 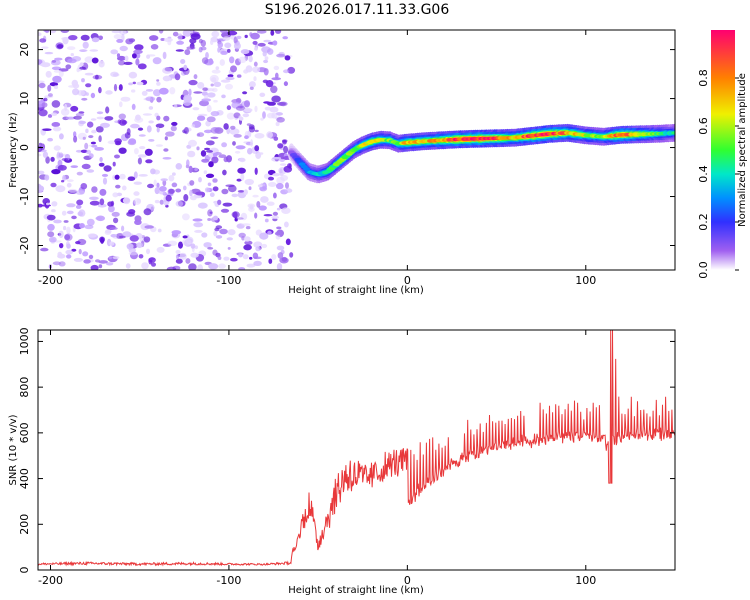 What do you see at coordinates (24, 50) in the screenshot?
I see `spectrogram-y-tick-label: 20` at bounding box center [24, 50].